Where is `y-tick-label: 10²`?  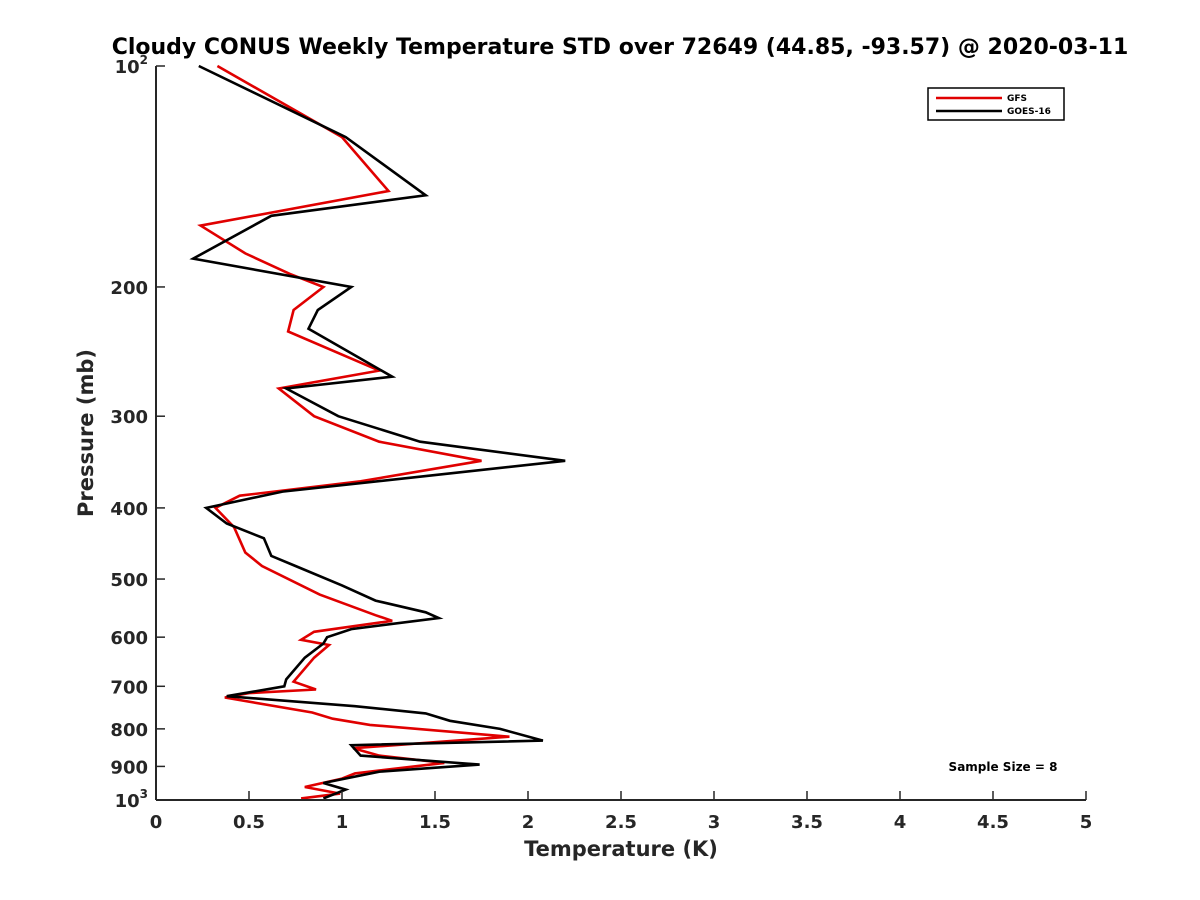 y-tick-label: 10² is located at coordinates (131, 65).